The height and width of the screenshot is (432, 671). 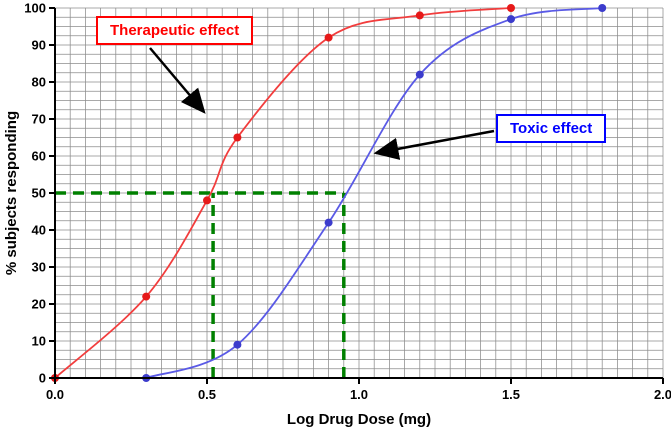 I want to click on y-tick-label: 100, so click(x=35, y=8).